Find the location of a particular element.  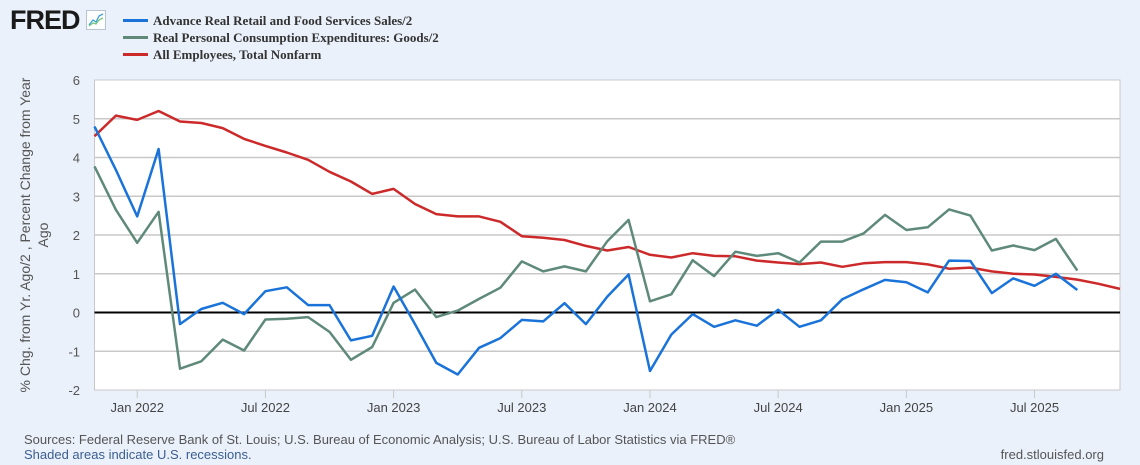

fred-logo-text: FRED is located at coordinates (45, 20).